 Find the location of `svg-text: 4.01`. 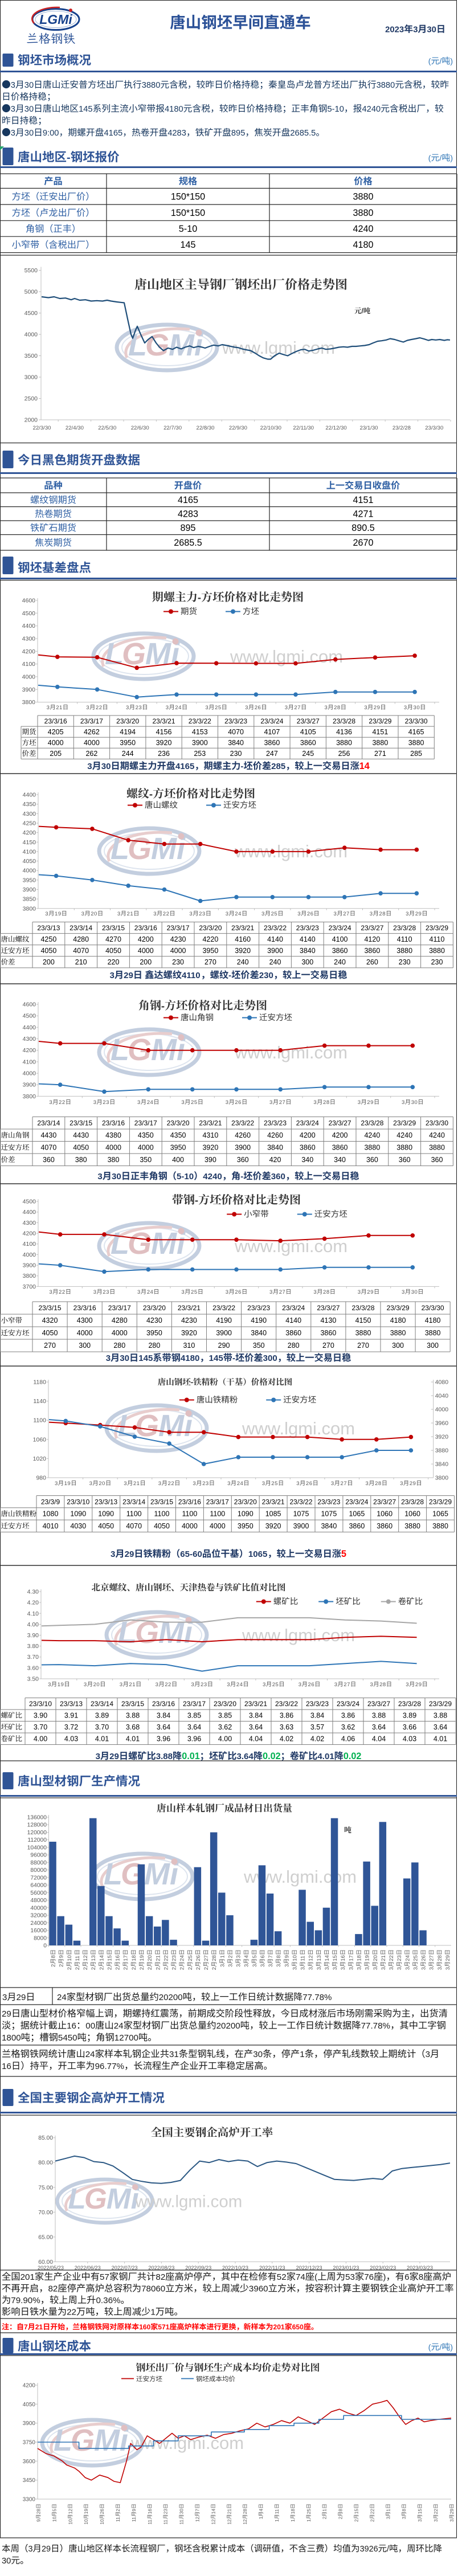

svg-text: 4.01 is located at coordinates (133, 1739).